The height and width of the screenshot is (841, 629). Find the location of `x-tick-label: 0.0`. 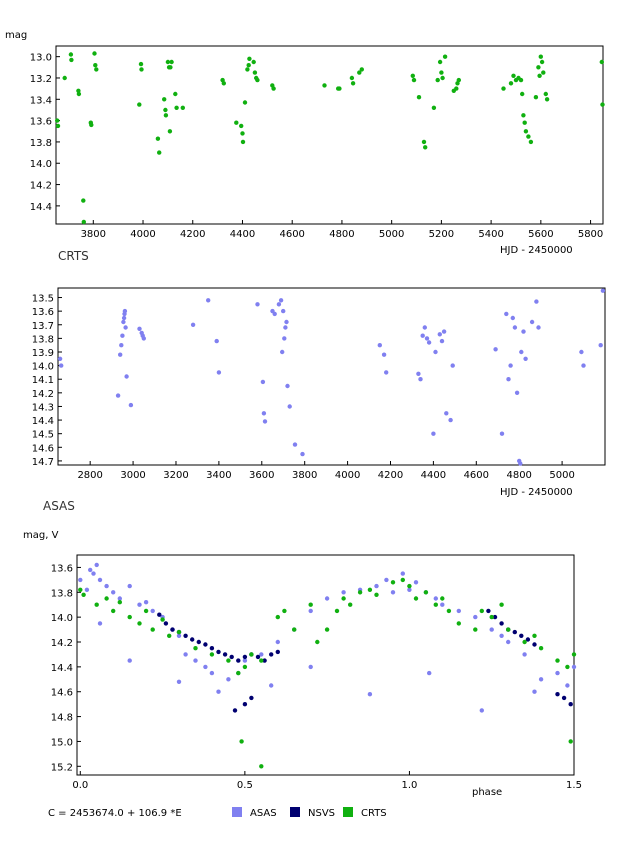

x-tick-label: 0.0 is located at coordinates (80, 785).